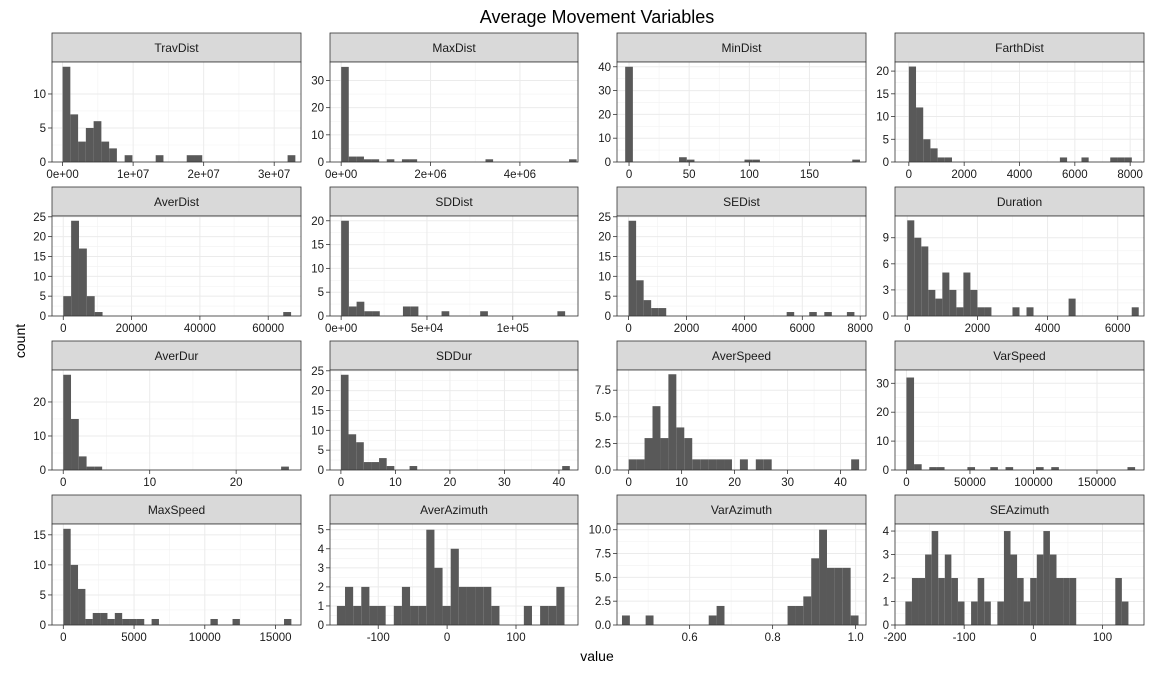 The width and height of the screenshot is (1152, 677). I want to click on x-tick-label: 15000, so click(276, 638).